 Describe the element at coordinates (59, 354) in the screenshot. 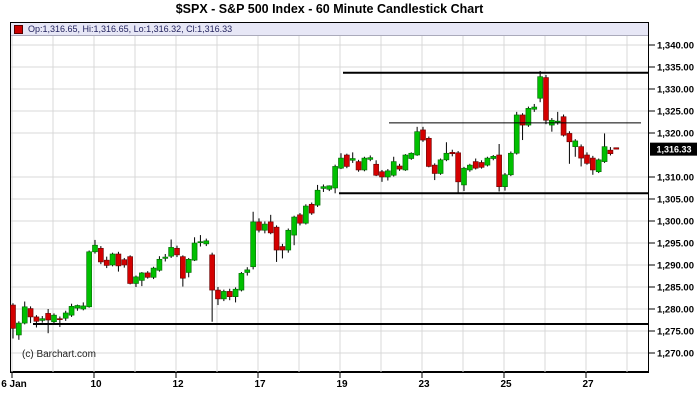

I see `copyright-watermark: (c) Barchart.com` at that location.